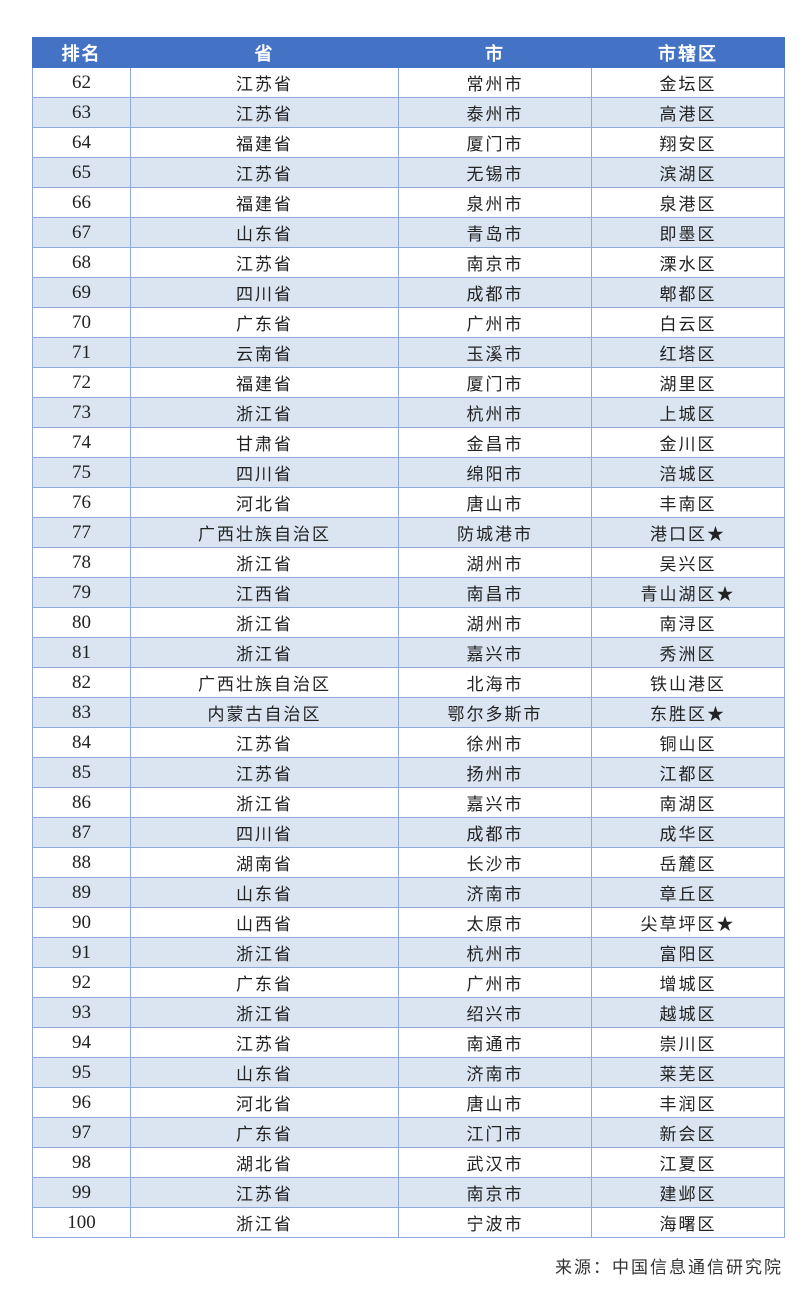  I want to click on cell-city: 武汉市, so click(495, 1162).